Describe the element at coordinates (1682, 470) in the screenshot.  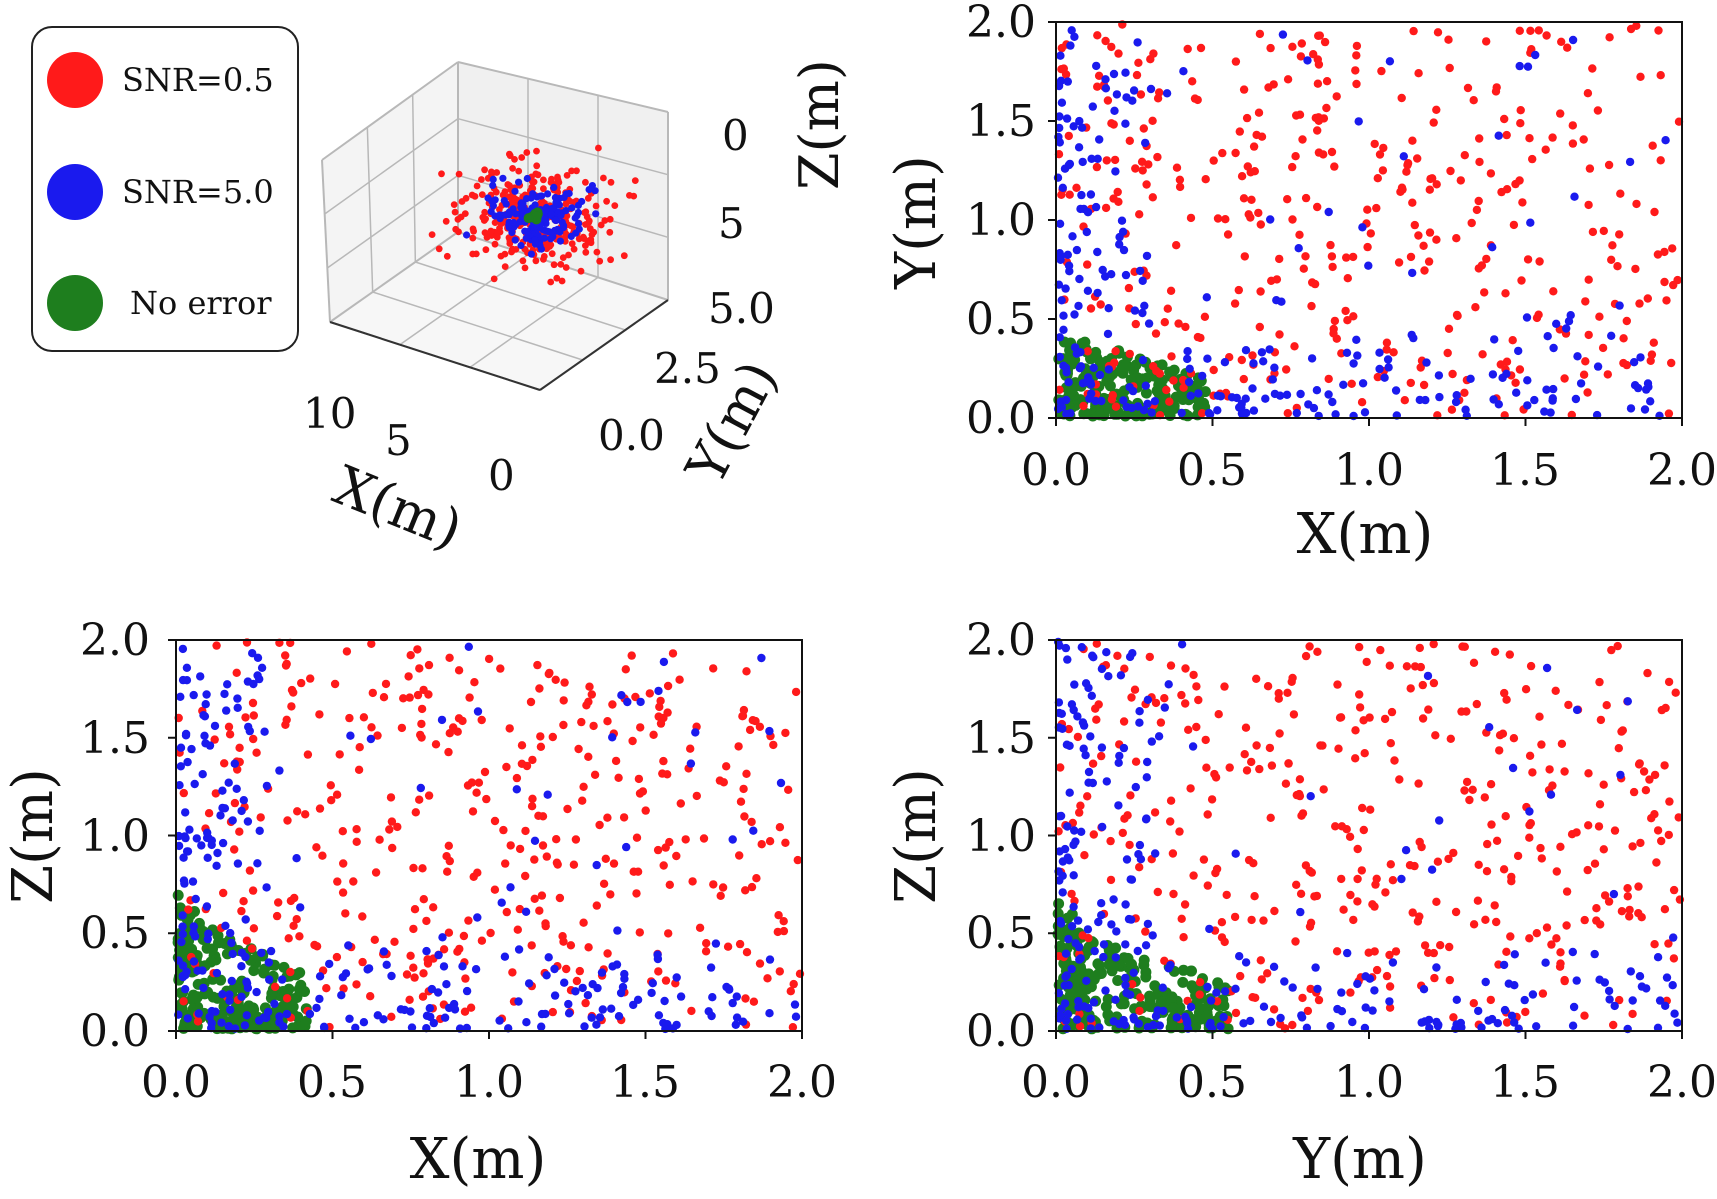
I see `xy-x-tick-4: 2.0` at that location.